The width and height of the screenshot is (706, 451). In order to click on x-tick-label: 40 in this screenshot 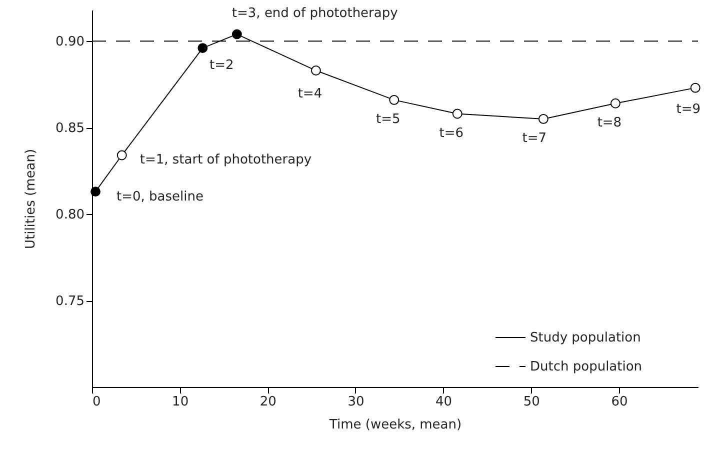, I will do `click(444, 402)`.